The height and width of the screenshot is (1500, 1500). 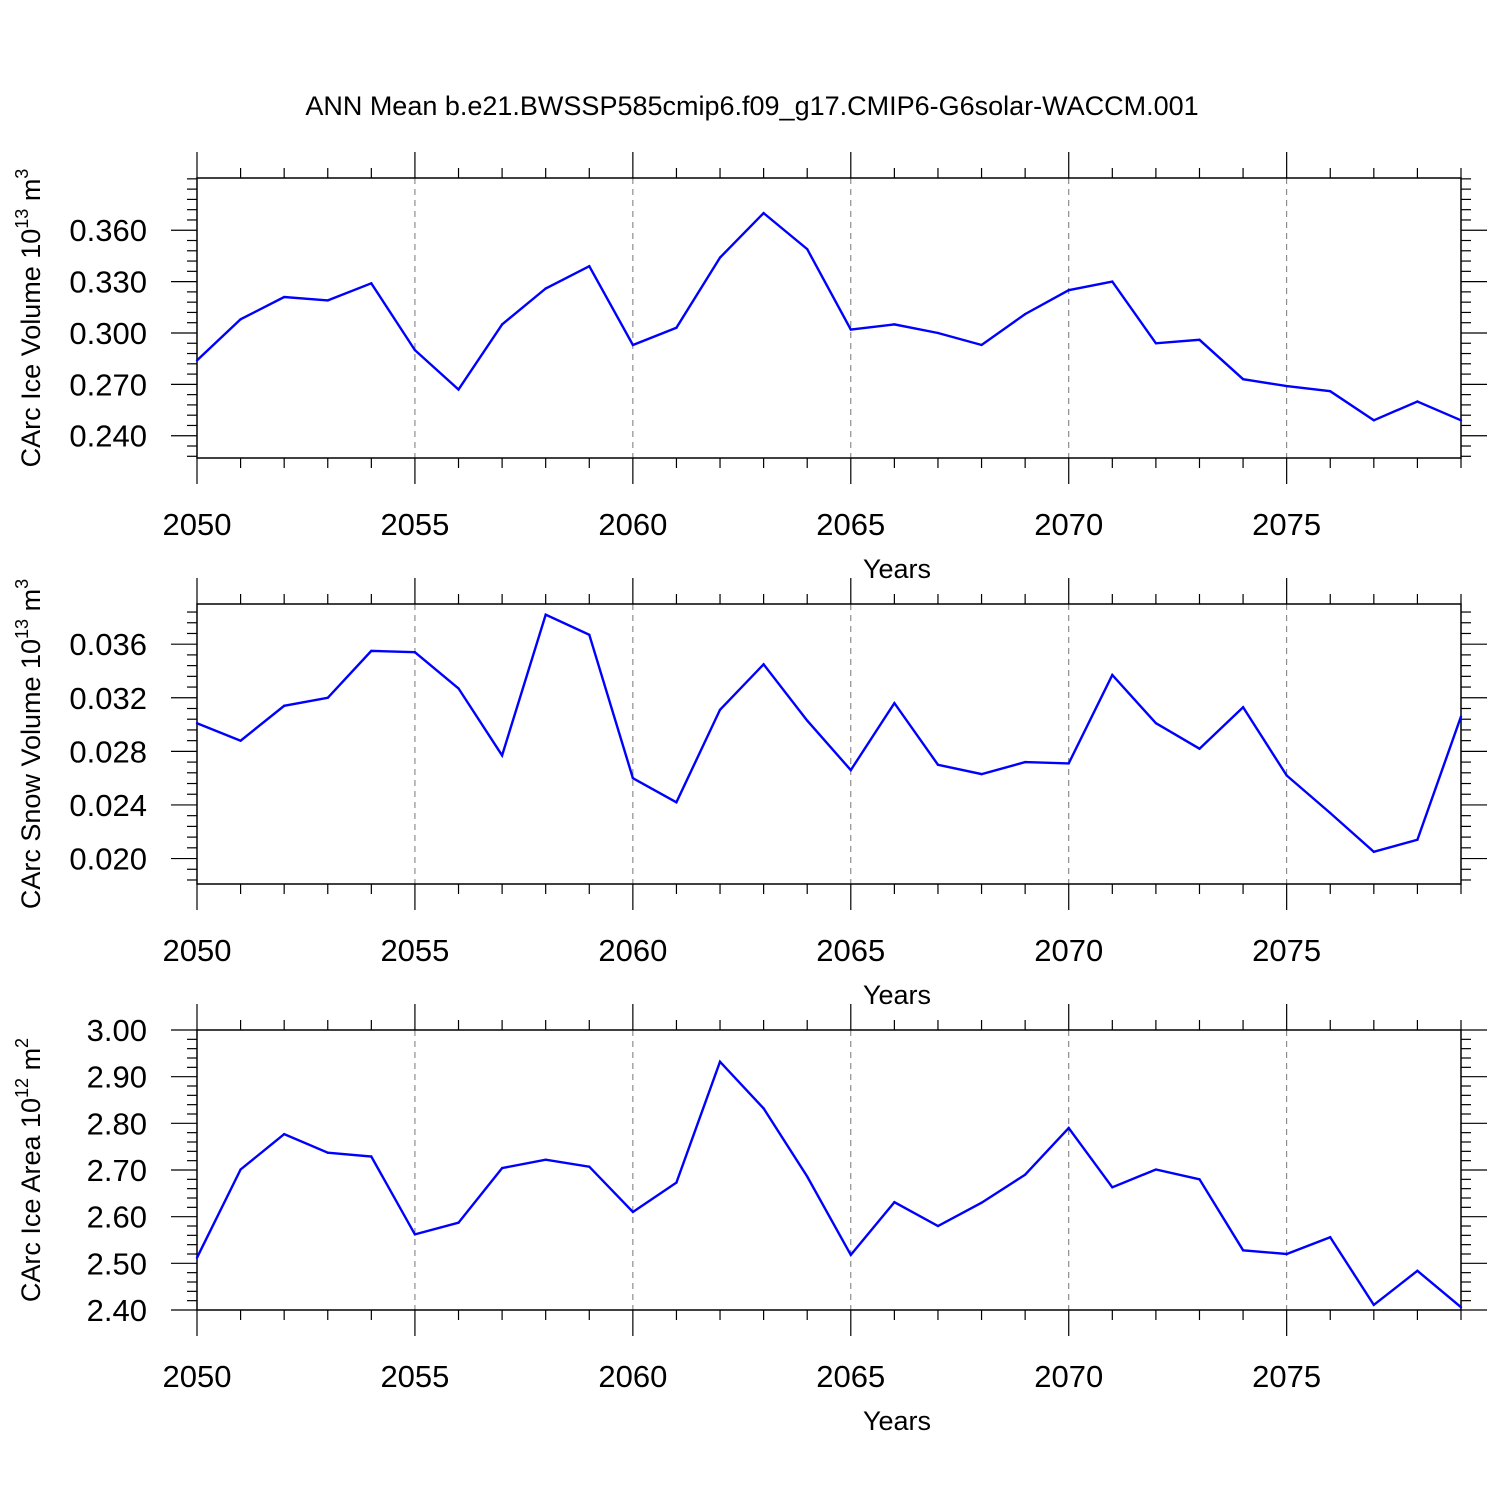 What do you see at coordinates (108, 230) in the screenshot?
I see `y-tick-label: 0.360` at bounding box center [108, 230].